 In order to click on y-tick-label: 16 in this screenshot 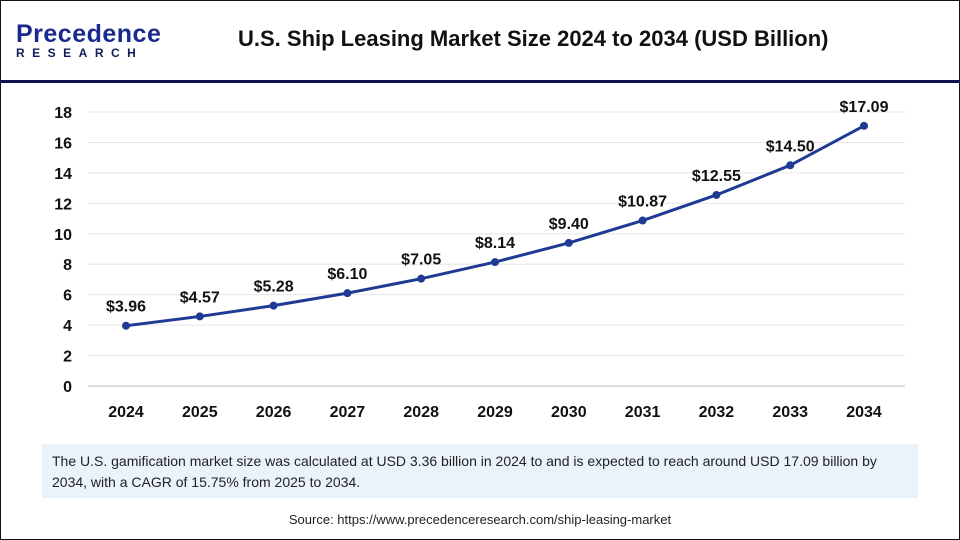, I will do `click(63, 143)`.